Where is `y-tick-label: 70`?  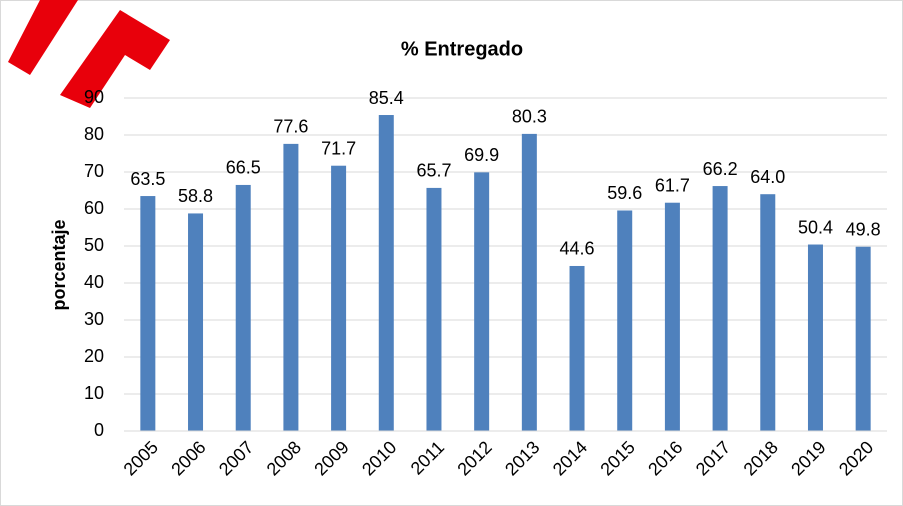 y-tick-label: 70 is located at coordinates (94, 171).